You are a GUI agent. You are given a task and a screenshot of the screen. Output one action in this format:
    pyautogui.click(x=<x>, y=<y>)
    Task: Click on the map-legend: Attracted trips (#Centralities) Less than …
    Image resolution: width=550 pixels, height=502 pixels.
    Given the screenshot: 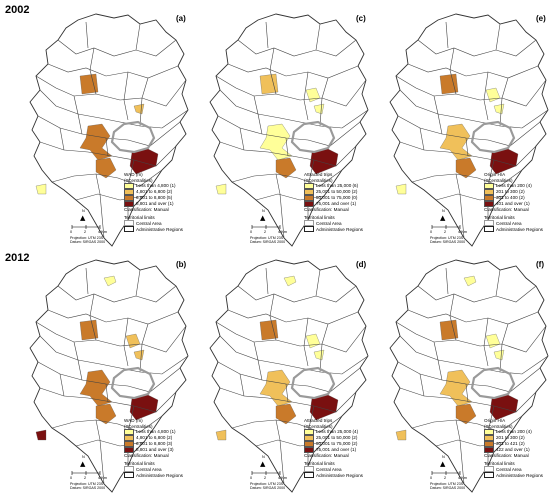 What is the action you would take?
    pyautogui.click(x=333, y=202)
    